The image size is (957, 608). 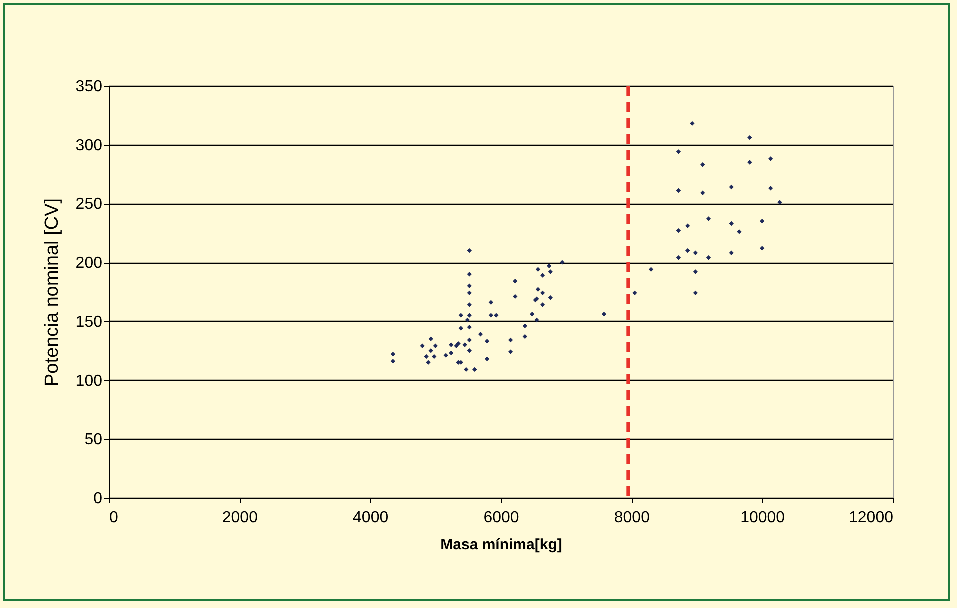 What do you see at coordinates (93, 440) in the screenshot?
I see `y-tick-label: 50` at bounding box center [93, 440].